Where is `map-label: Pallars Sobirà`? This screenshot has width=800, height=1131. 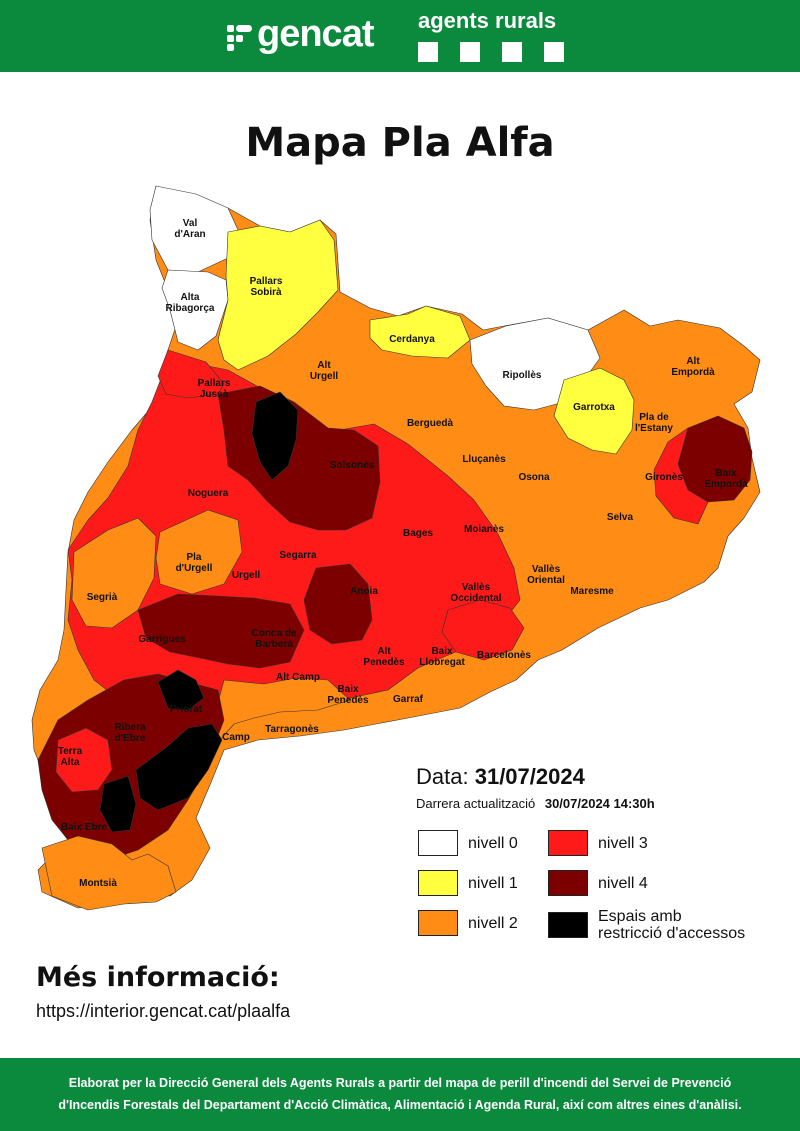
map-label: Pallars Sobirà is located at coordinates (266, 287).